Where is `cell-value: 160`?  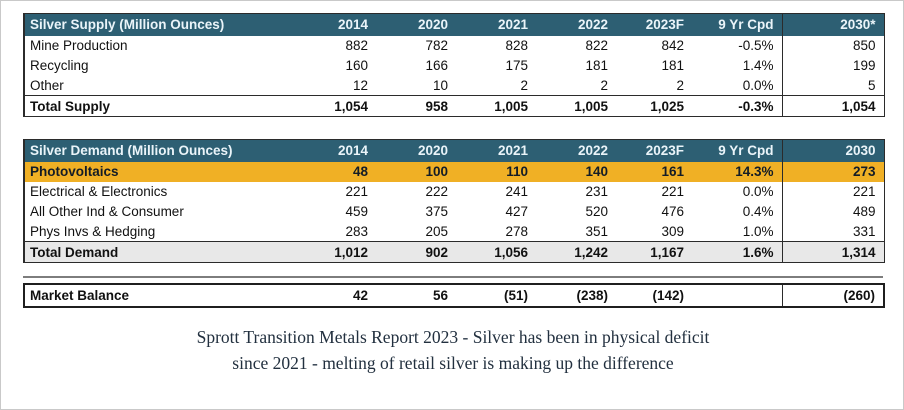 cell-value: 160 is located at coordinates (356, 65).